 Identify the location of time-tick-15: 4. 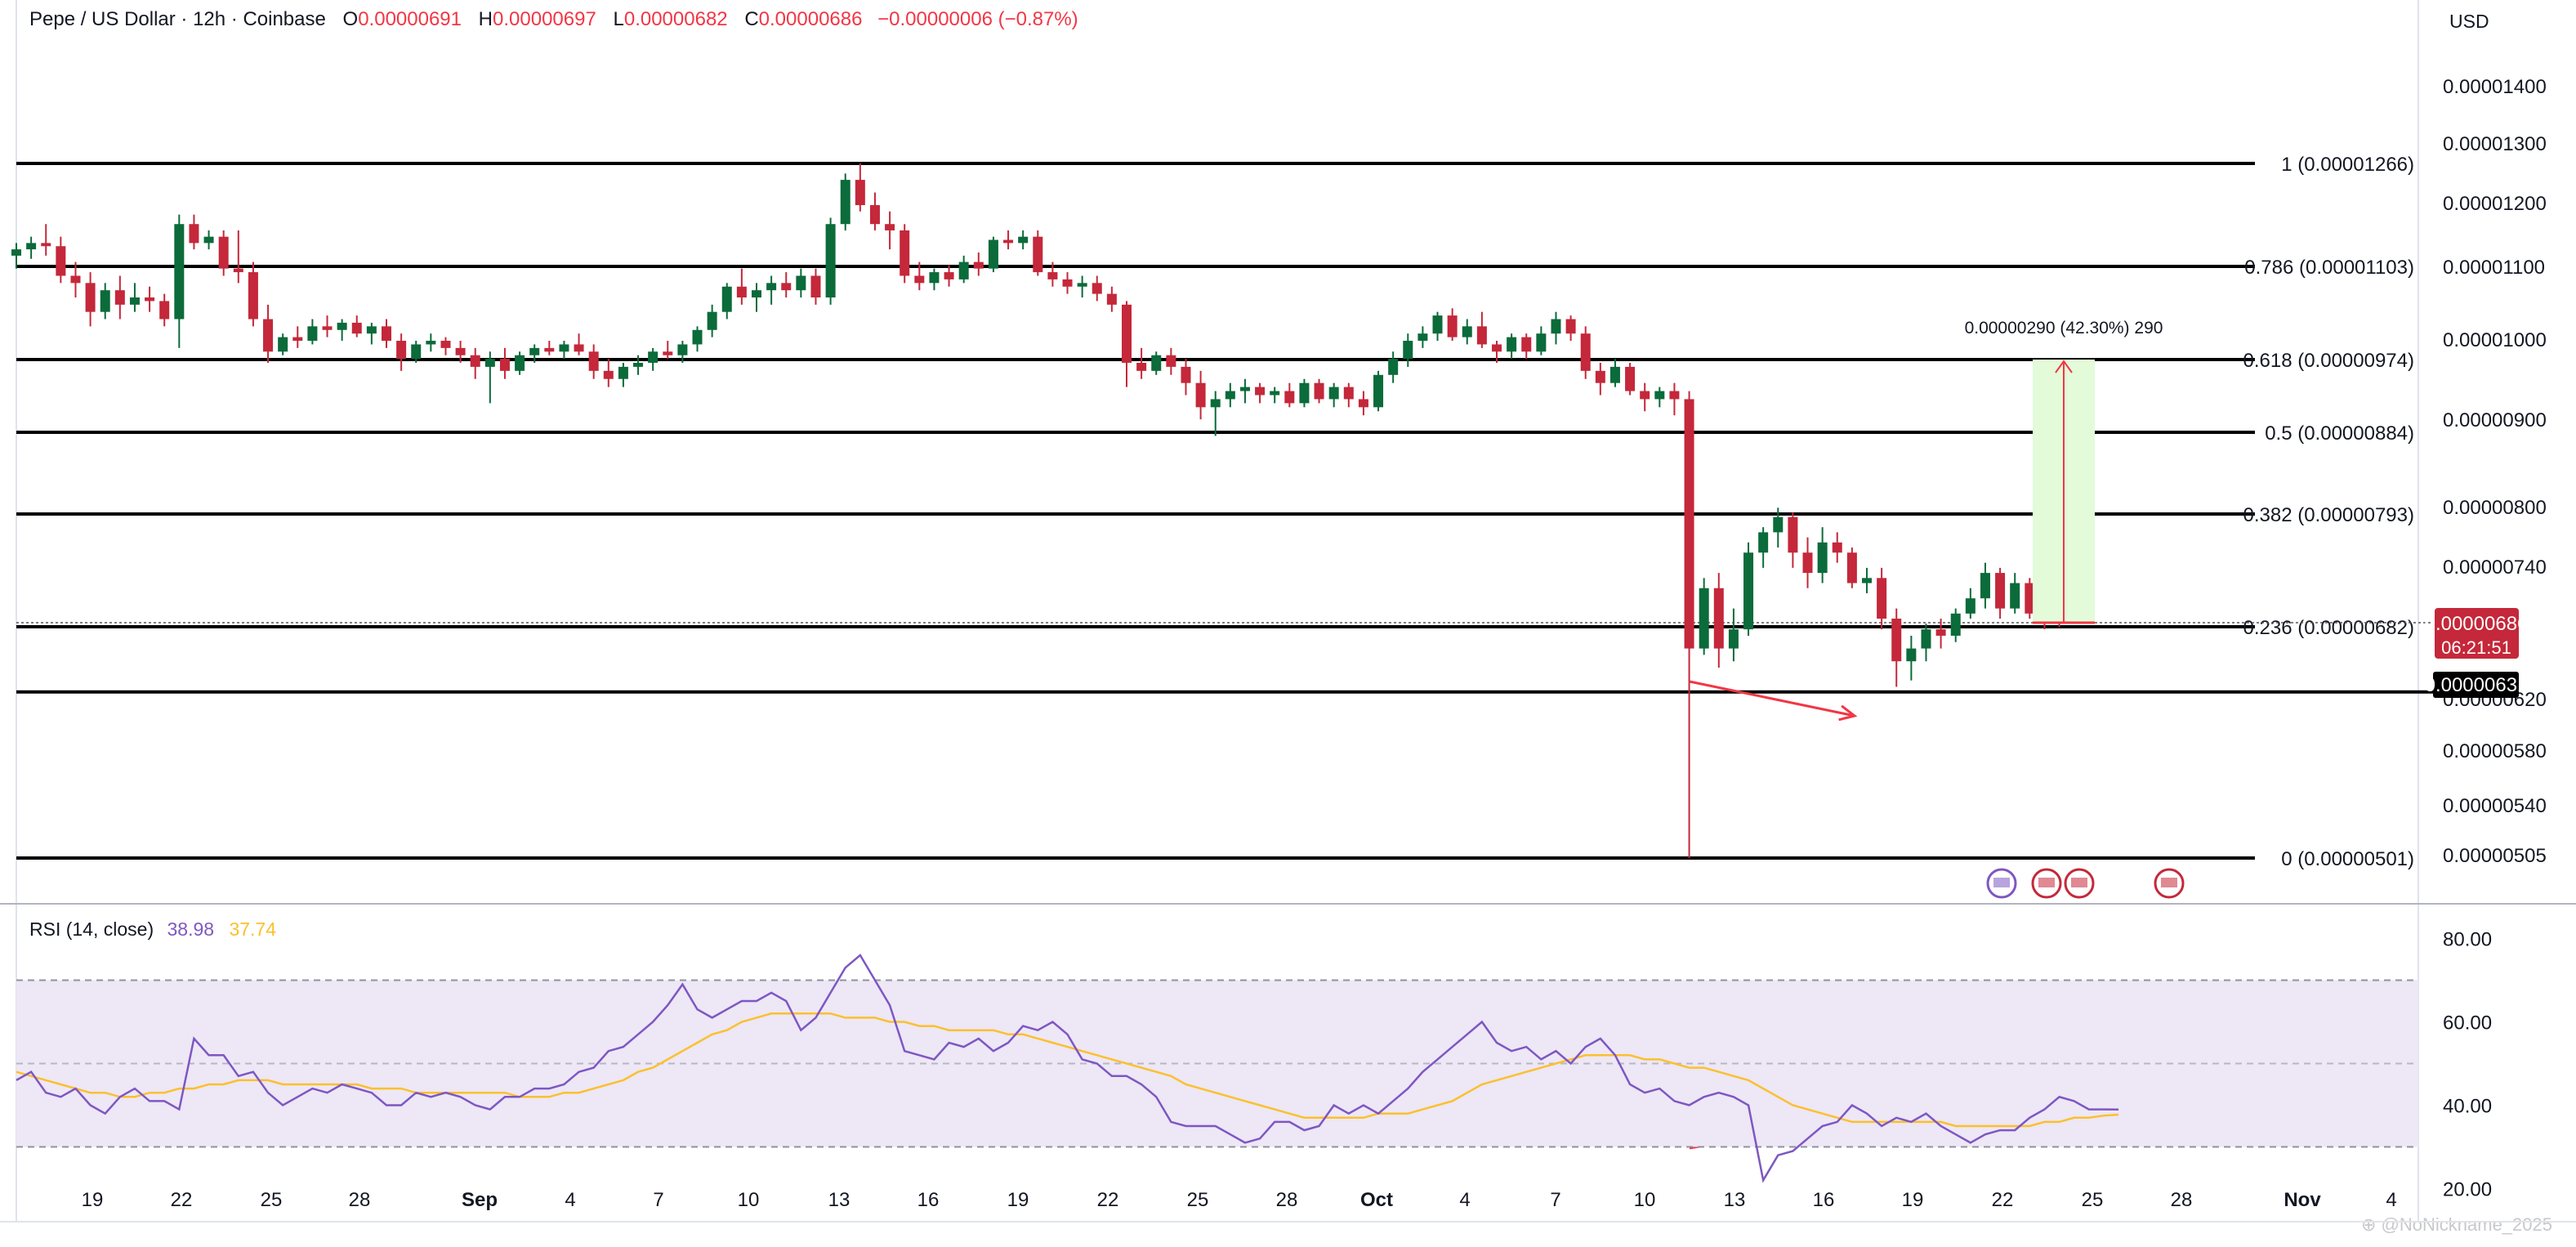
(1465, 1200).